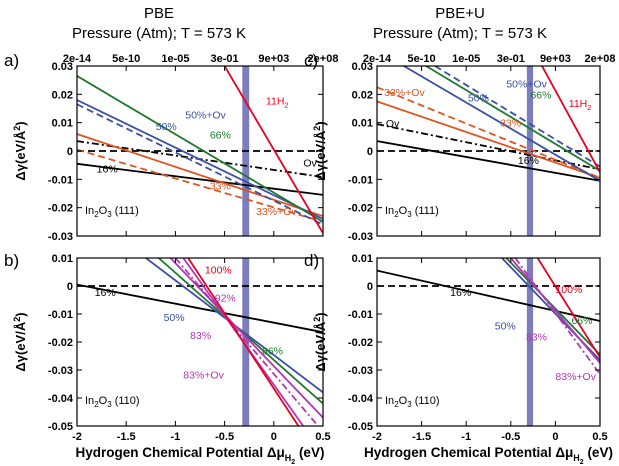 The image size is (619, 466). What do you see at coordinates (112, 212) in the screenshot?
I see `surface-label: In2O3 (111)` at bounding box center [112, 212].